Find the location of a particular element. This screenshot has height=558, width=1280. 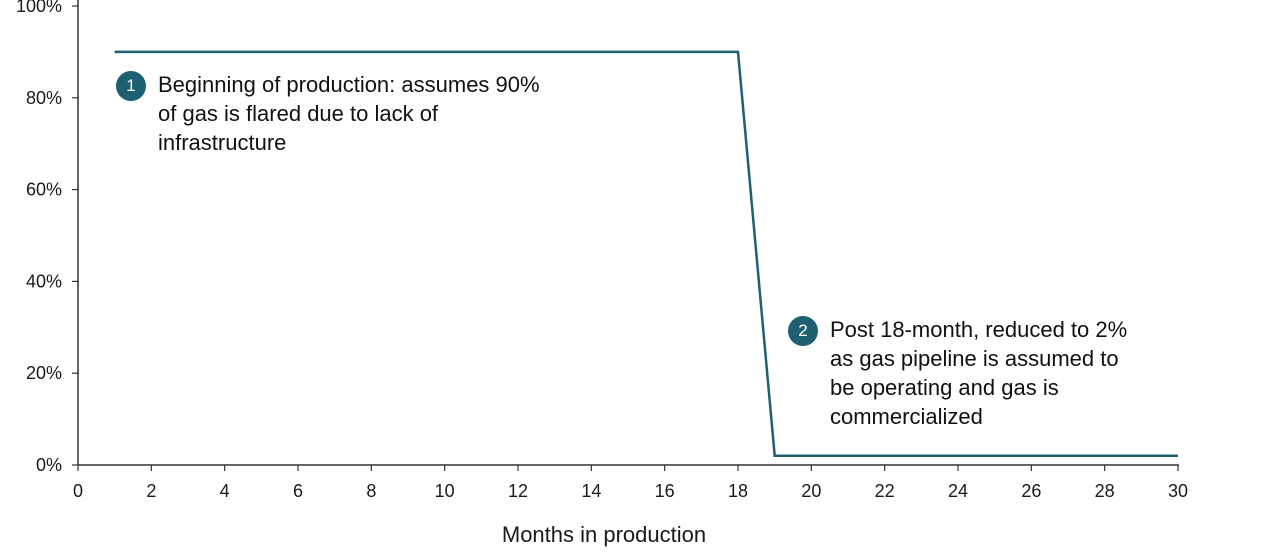

x-tick-label: 2 is located at coordinates (151, 491).